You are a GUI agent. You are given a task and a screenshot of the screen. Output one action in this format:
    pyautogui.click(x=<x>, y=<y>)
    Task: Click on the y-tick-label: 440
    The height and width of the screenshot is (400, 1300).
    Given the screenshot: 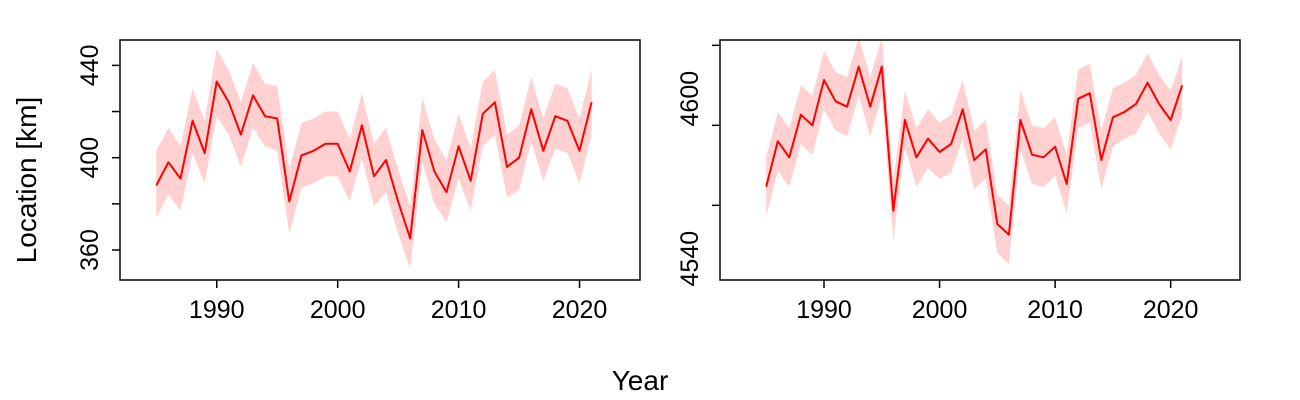 What is the action you would take?
    pyautogui.click(x=90, y=66)
    